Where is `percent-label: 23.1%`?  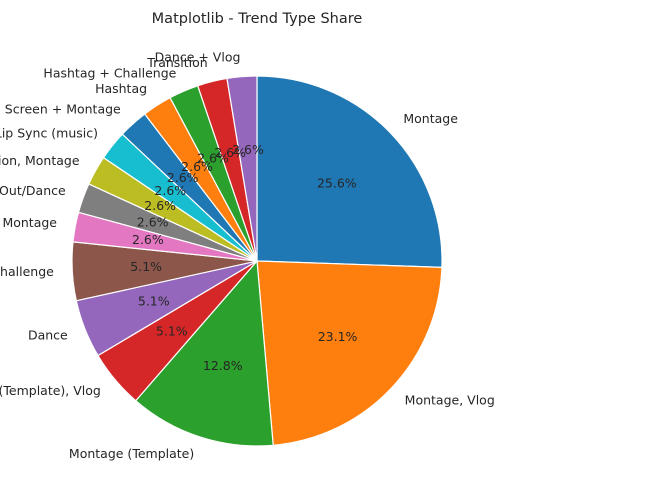 percent-label: 23.1% is located at coordinates (338, 336).